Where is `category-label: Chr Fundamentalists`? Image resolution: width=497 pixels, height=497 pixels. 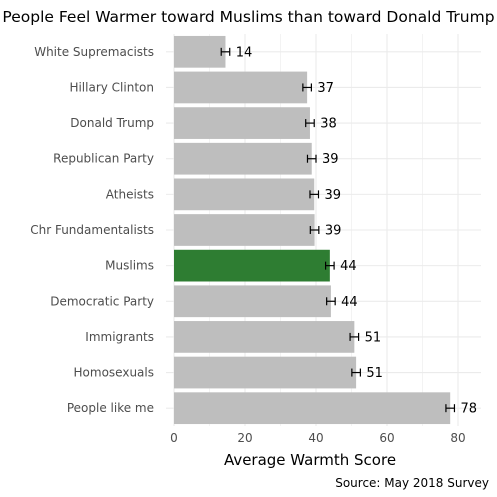
category-label: Chr Fundamentalists is located at coordinates (92, 230).